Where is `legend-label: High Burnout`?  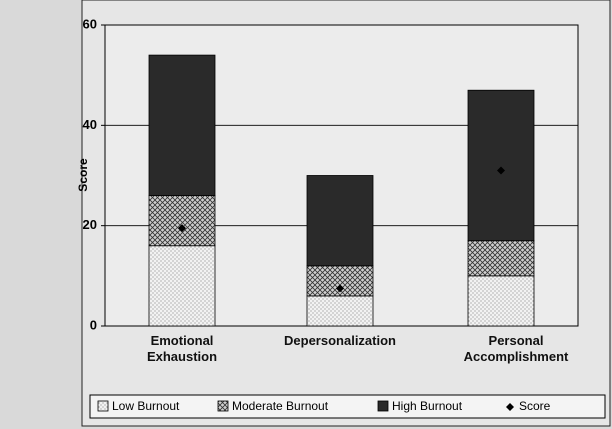 legend-label: High Burnout is located at coordinates (427, 406).